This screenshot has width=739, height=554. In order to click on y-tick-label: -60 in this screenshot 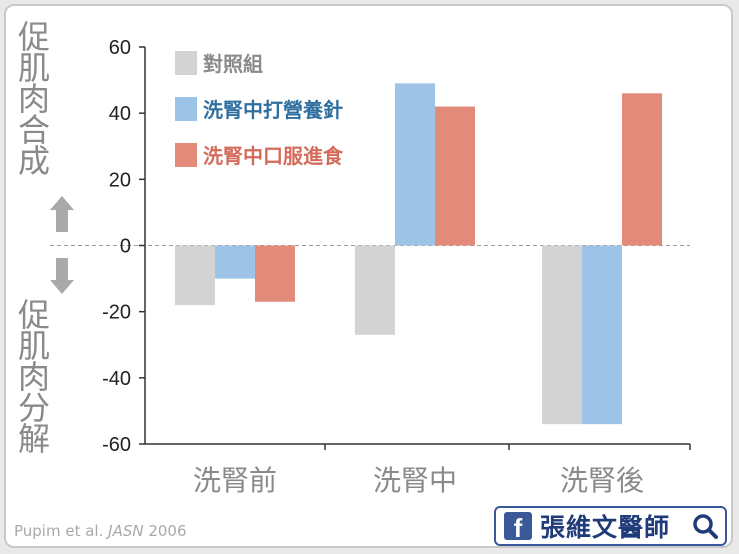, I will do `click(116, 445)`.